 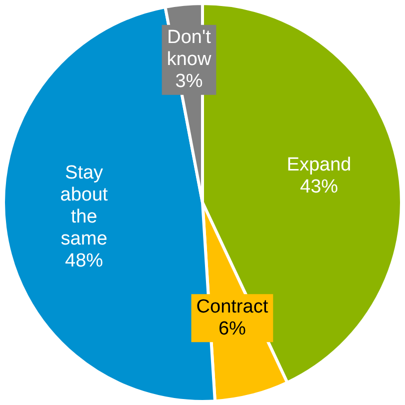 I want to click on data-label: 48%, so click(x=84, y=261).